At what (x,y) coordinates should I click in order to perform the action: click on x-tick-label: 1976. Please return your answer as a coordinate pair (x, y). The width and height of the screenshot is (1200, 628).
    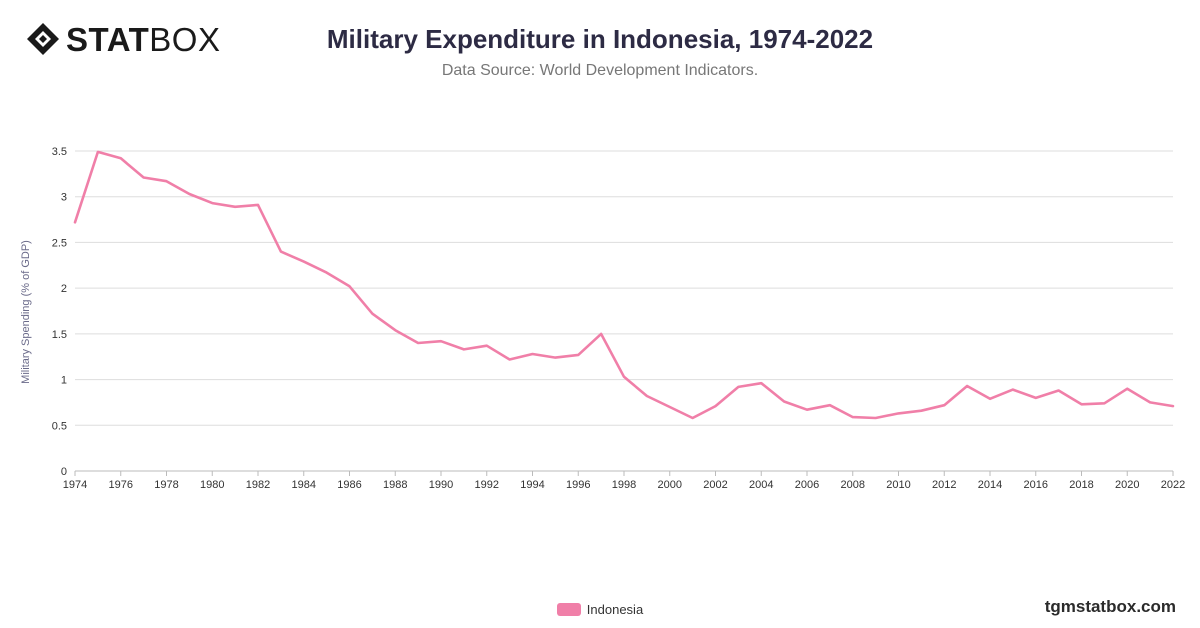
    Looking at the image, I should click on (121, 485).